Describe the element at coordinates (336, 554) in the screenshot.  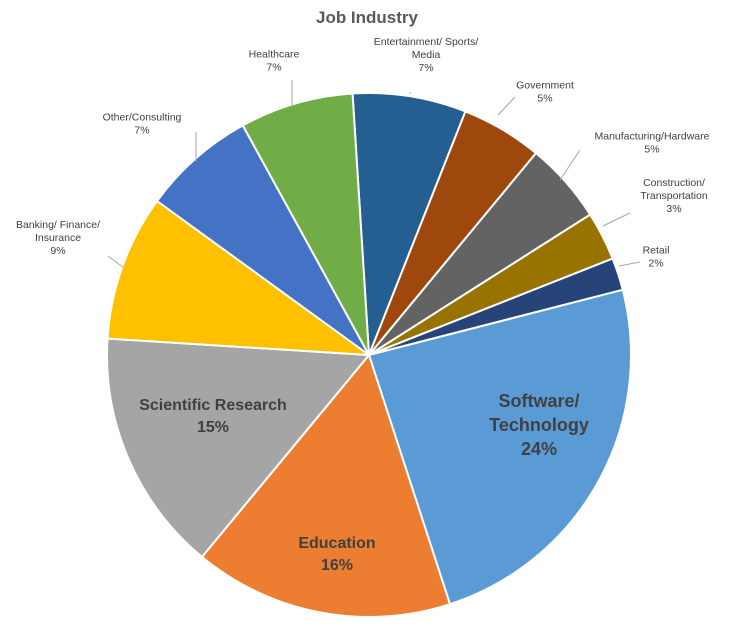
I see `slice-label: Education 16%` at that location.